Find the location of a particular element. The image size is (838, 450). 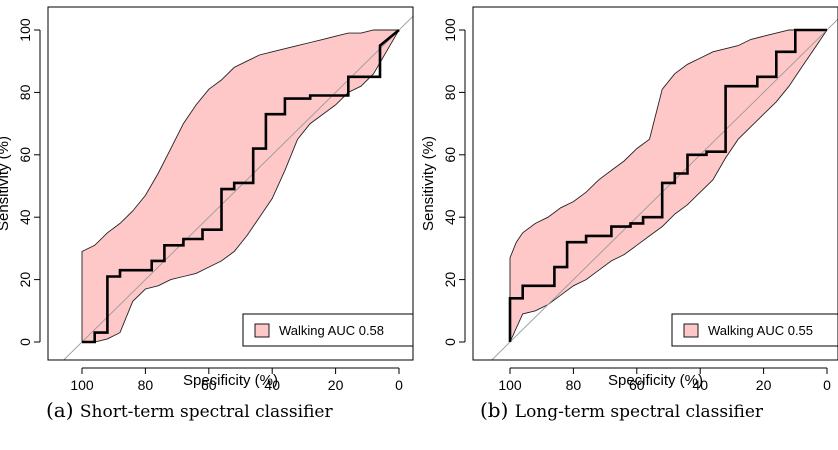

legend-box-b is located at coordinates (754, 330).